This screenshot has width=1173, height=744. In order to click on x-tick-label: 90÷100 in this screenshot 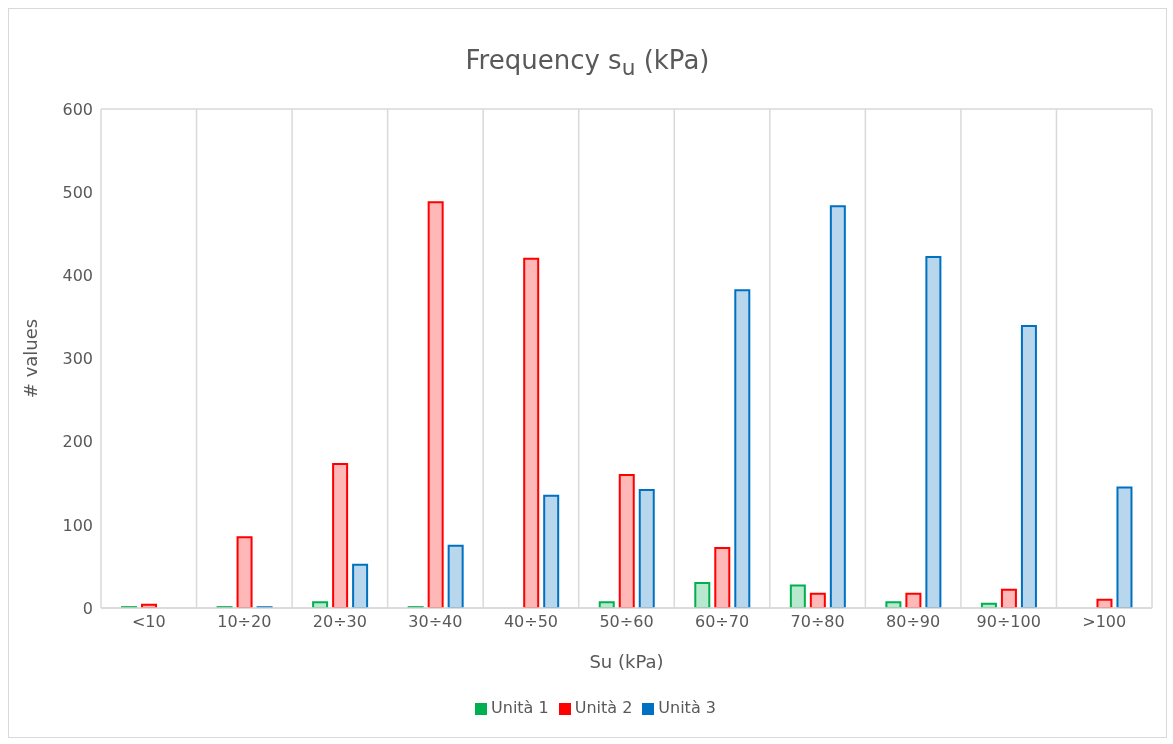, I will do `click(1008, 622)`.